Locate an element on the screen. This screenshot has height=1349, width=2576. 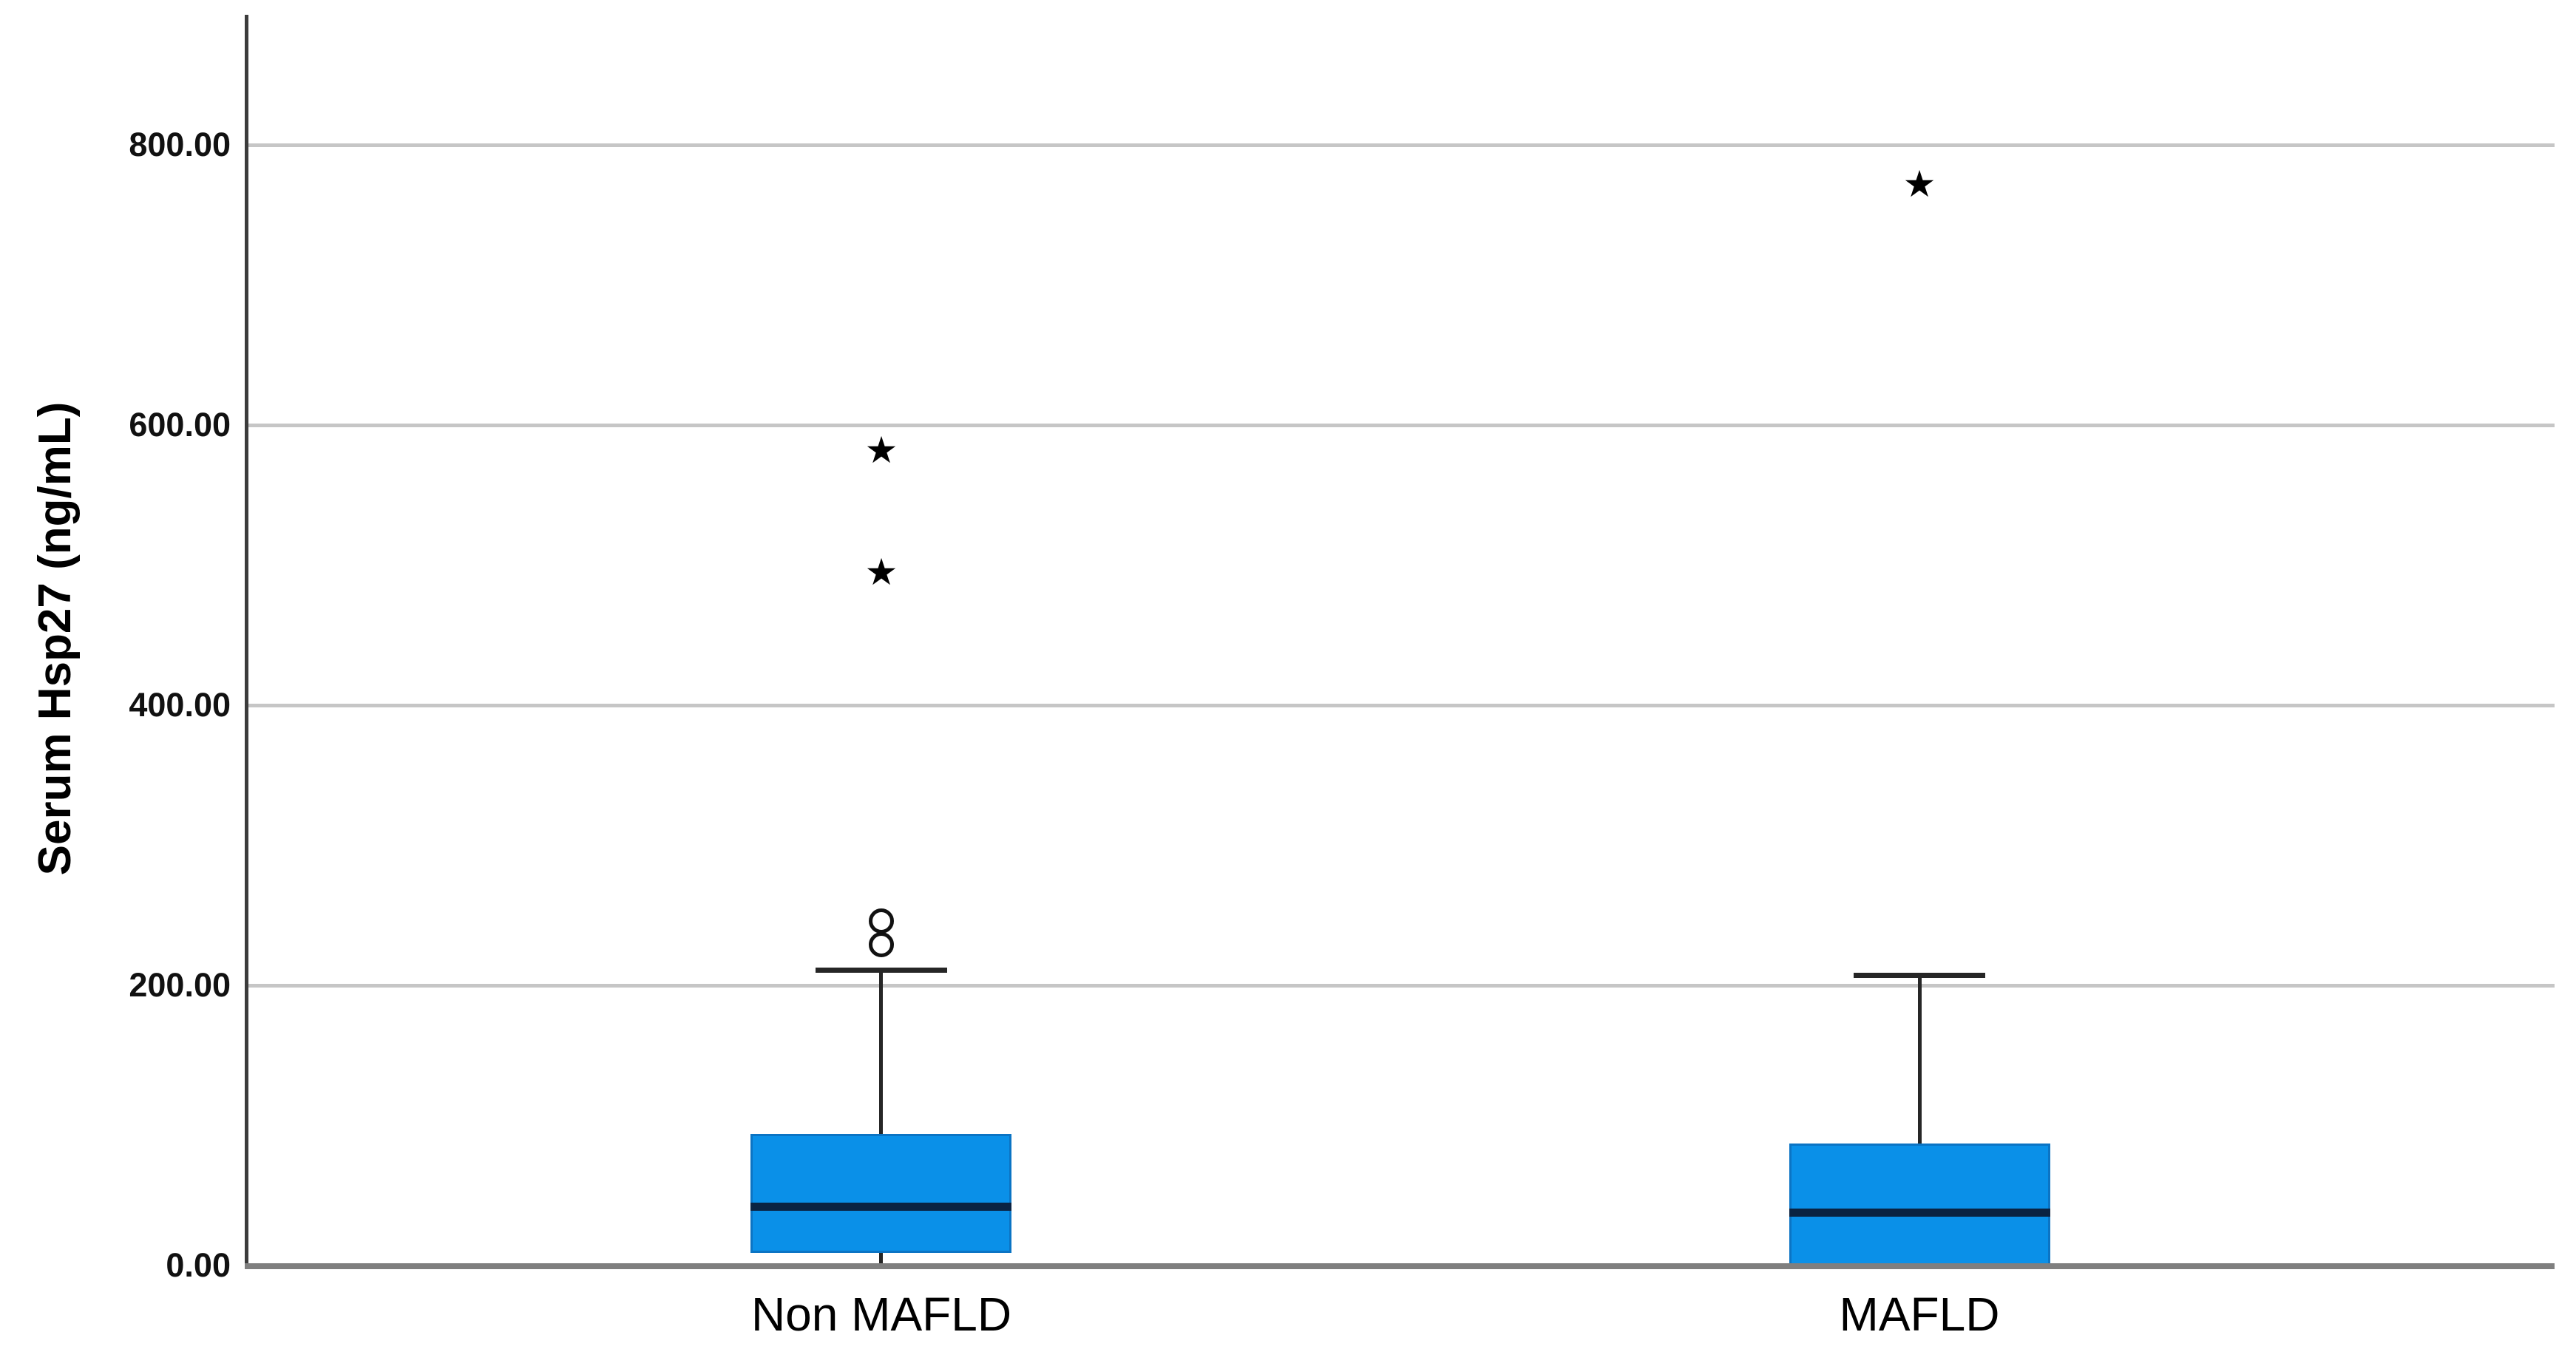
y-tick-label: 800.00 is located at coordinates (180, 144).